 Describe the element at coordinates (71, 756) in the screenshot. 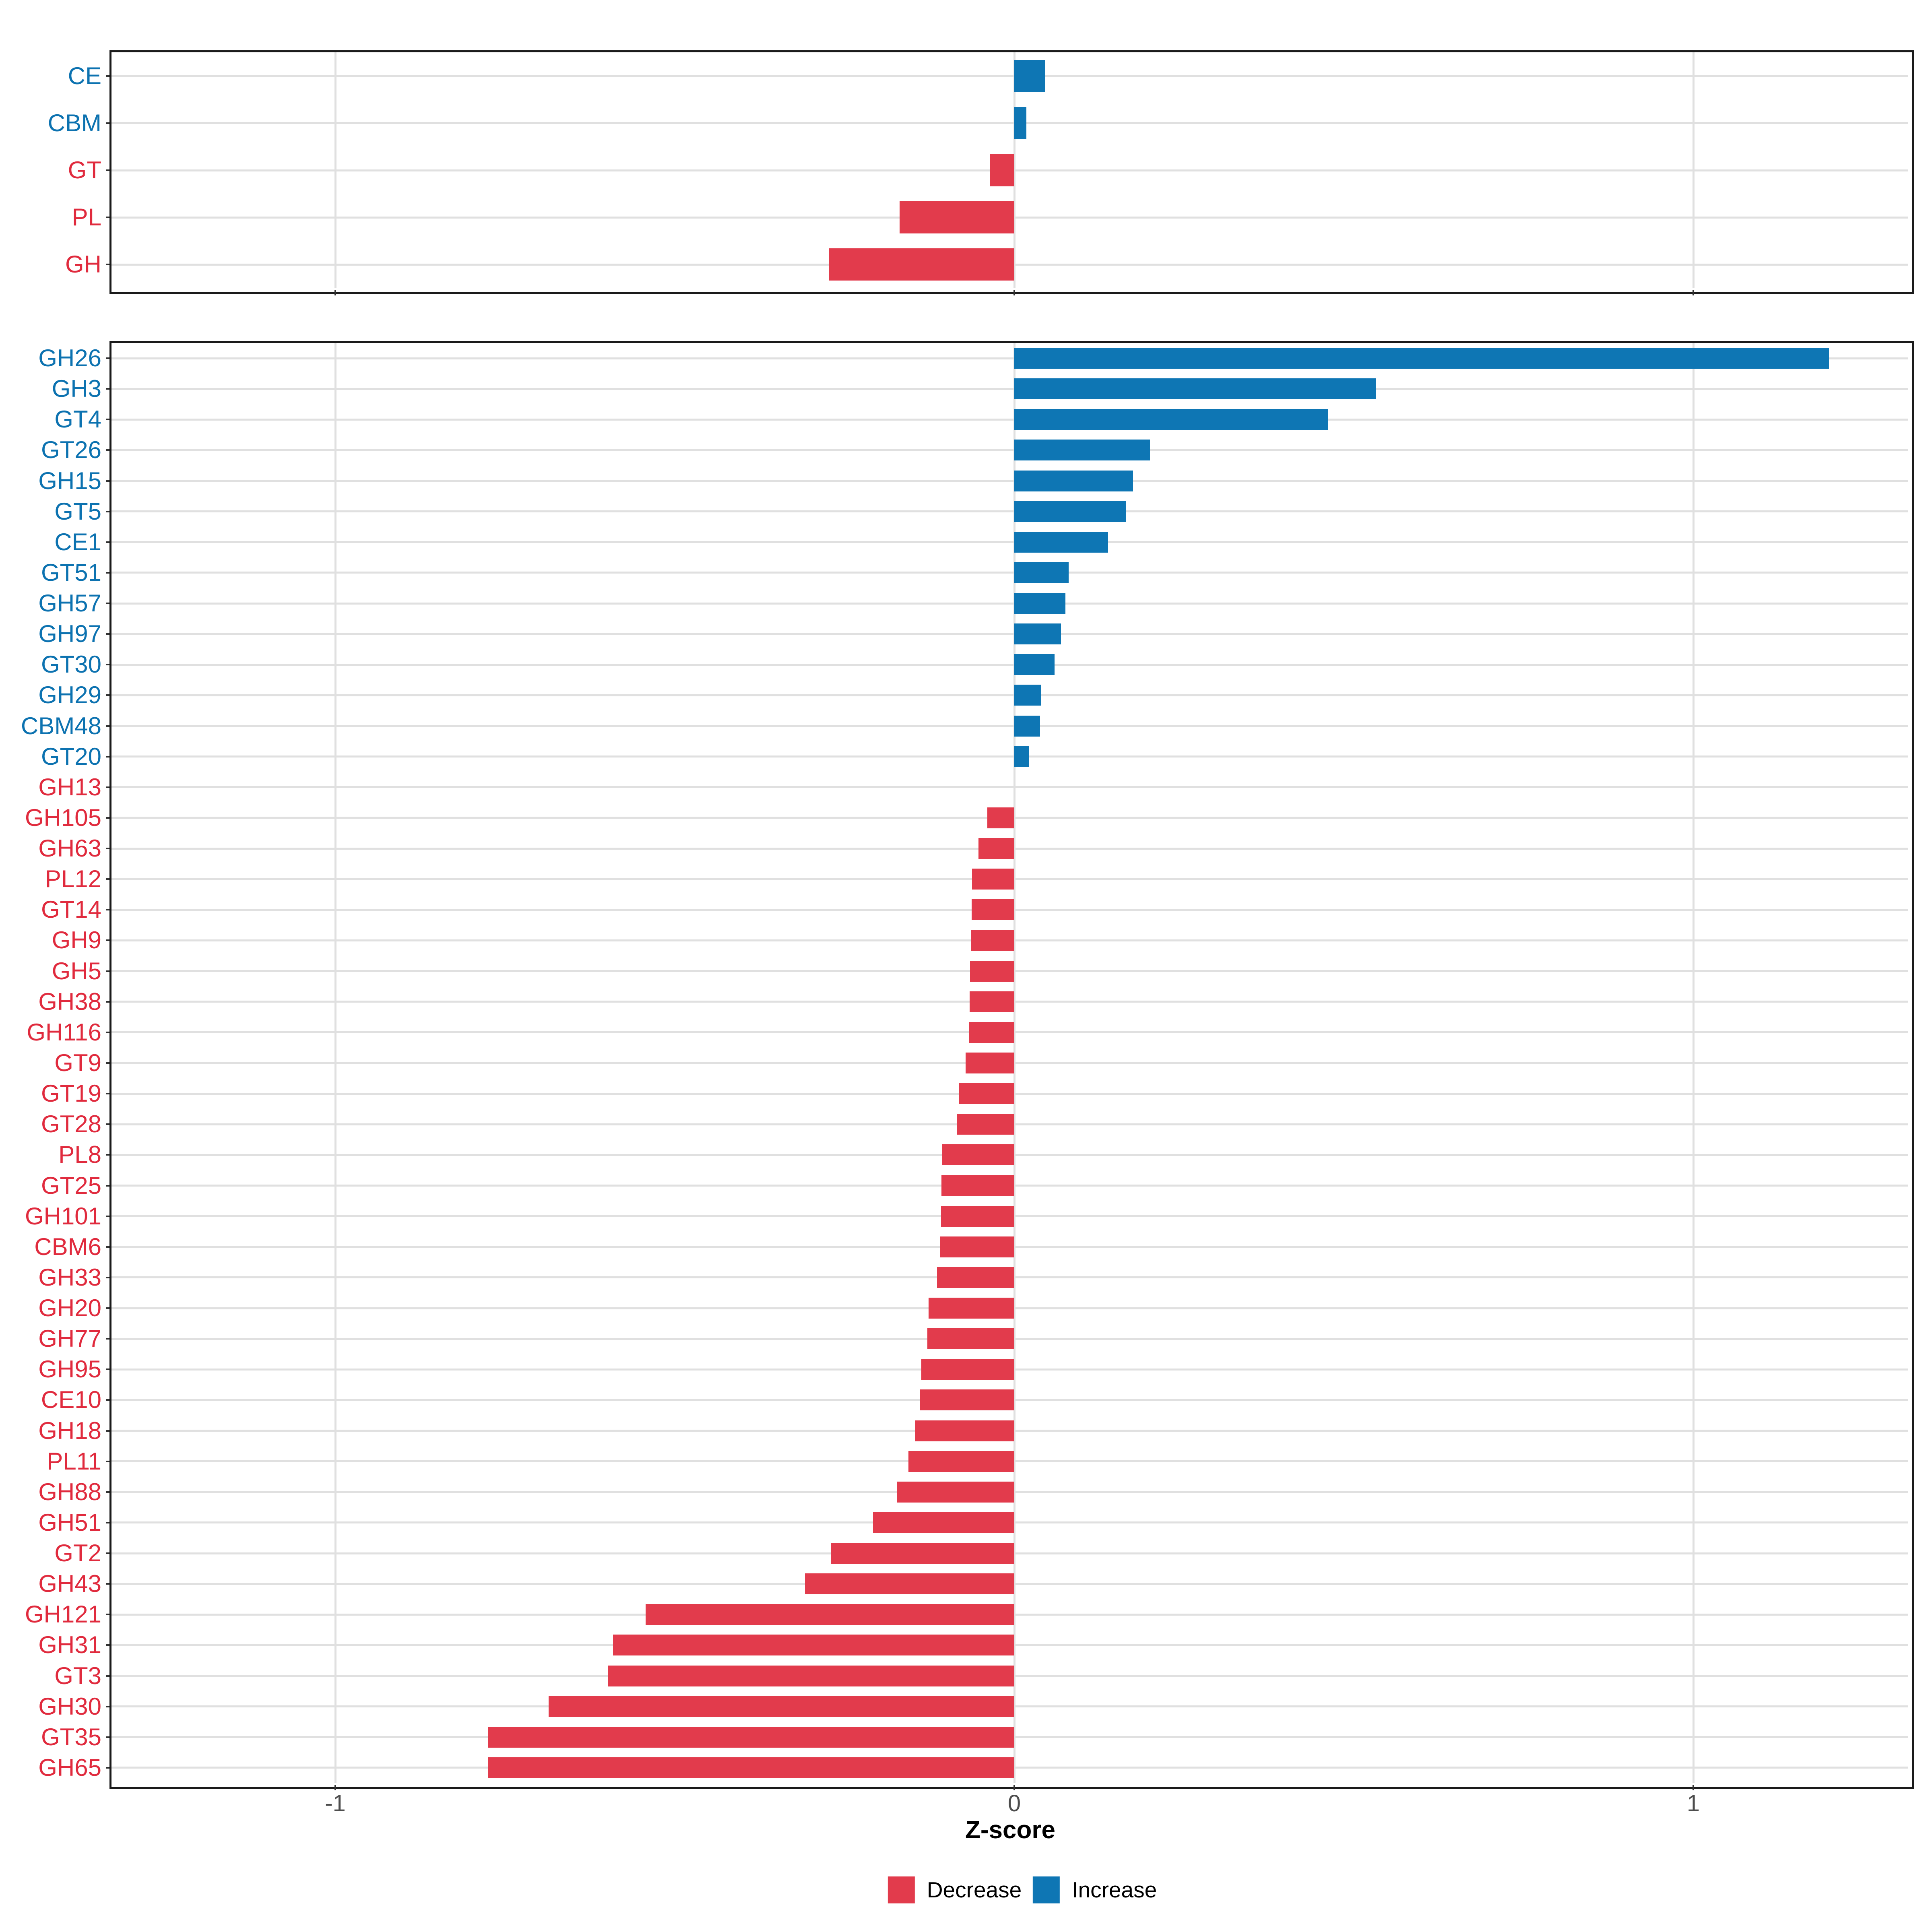

I see `row-label-gt20: GT20` at that location.